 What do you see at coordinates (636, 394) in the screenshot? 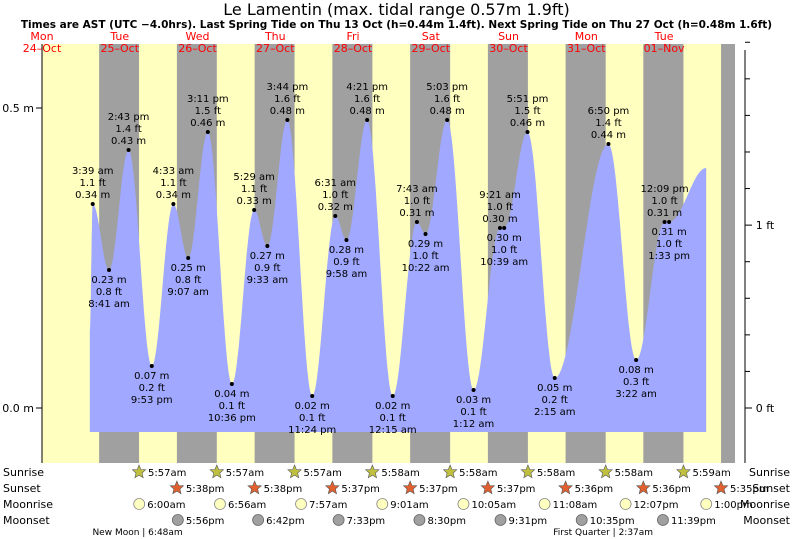
I see `low-tide-time: 3:22 am` at bounding box center [636, 394].